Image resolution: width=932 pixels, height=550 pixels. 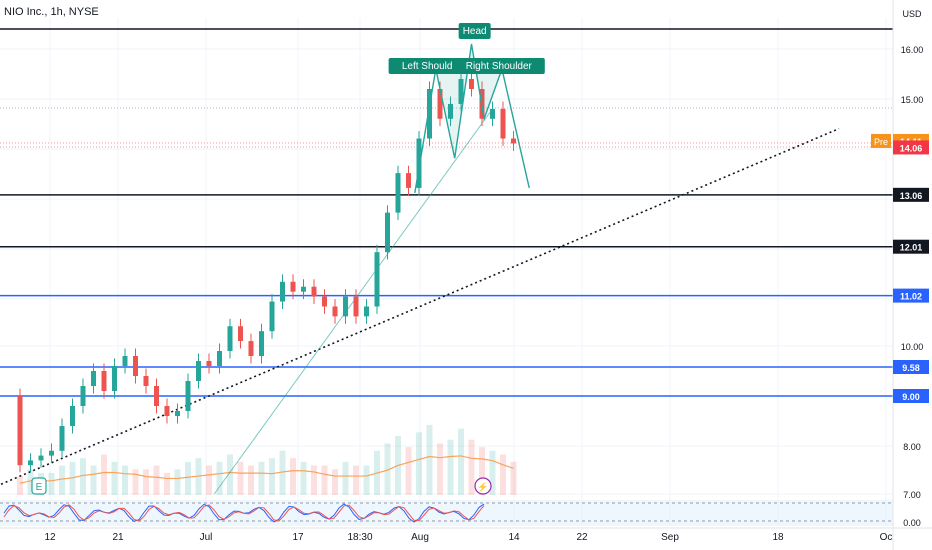 I want to click on price-axis-bg, so click(x=912, y=275).